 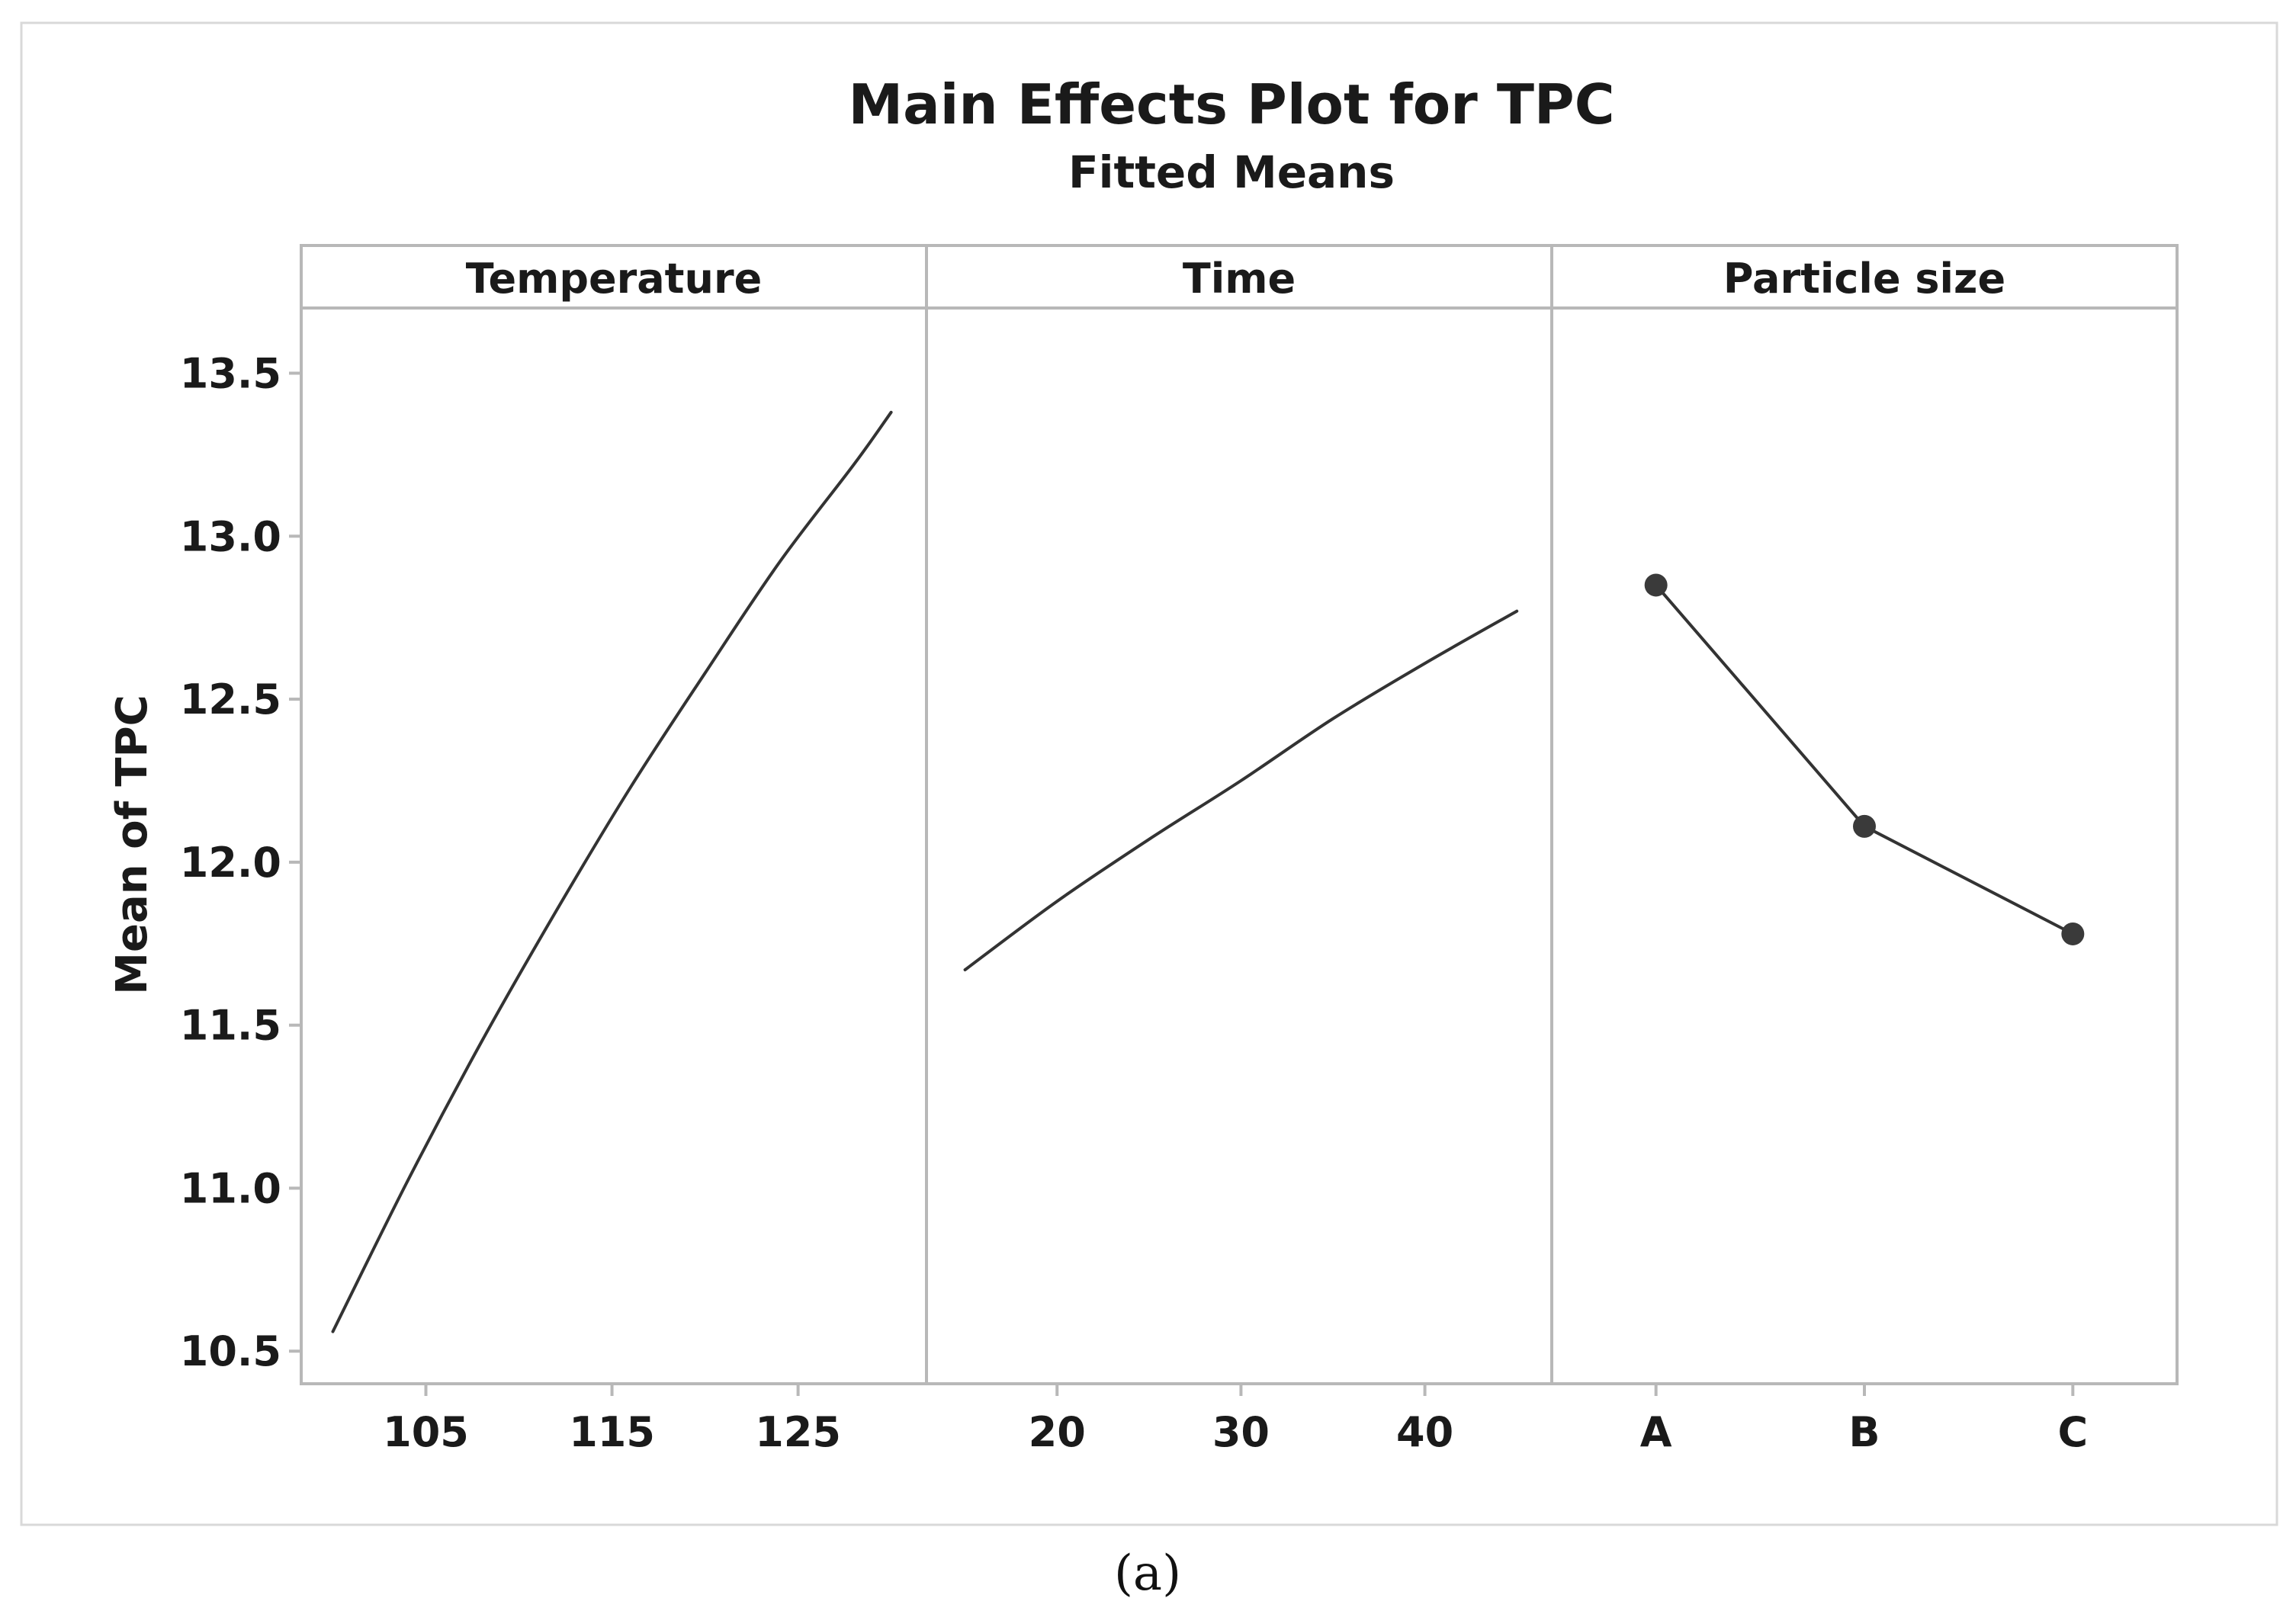 What do you see at coordinates (1656, 585) in the screenshot?
I see `data-point-A` at bounding box center [1656, 585].